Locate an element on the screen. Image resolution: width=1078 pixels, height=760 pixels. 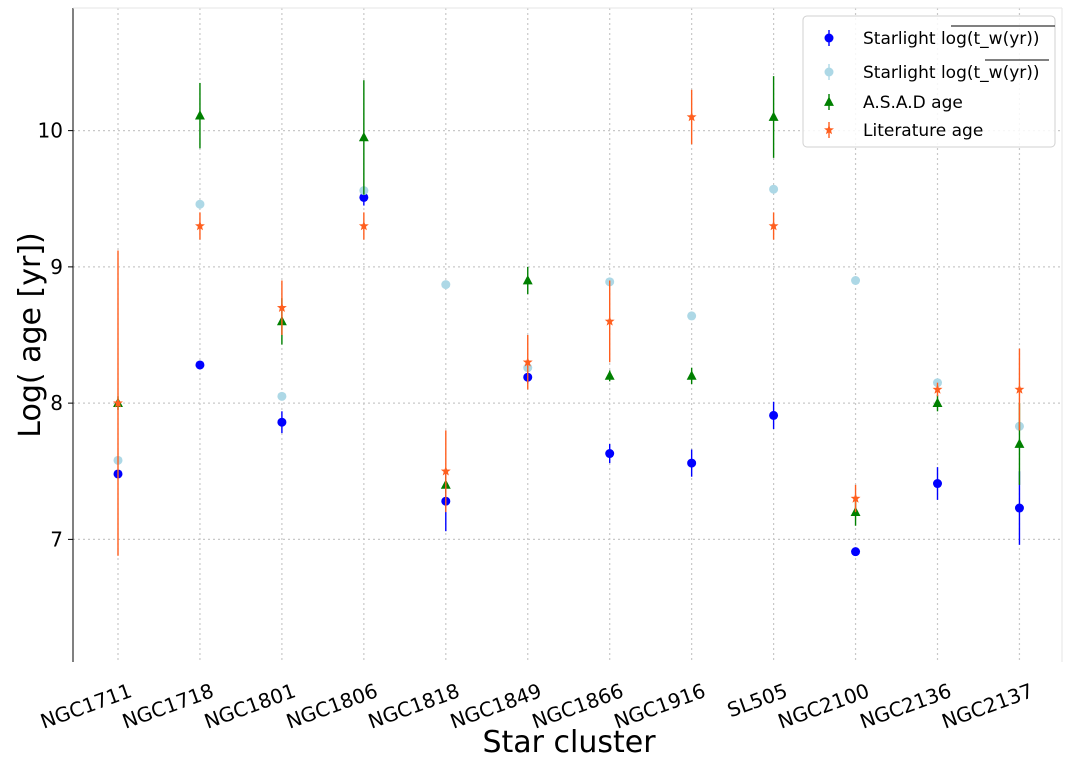
x-tick-label: NGC1806 is located at coordinates (332, 705).